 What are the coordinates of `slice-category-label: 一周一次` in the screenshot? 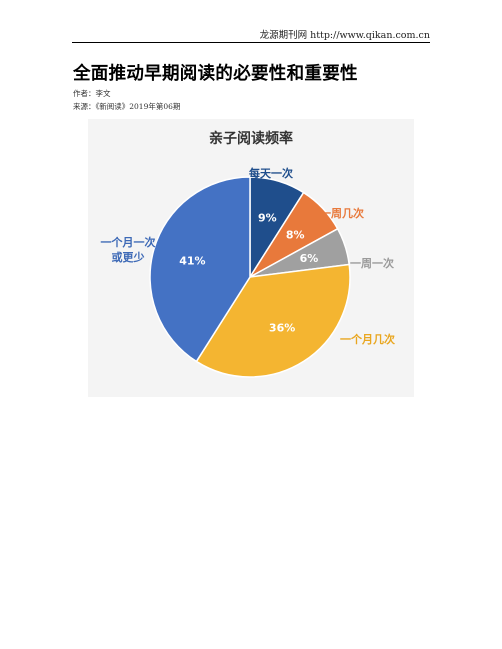 It's located at (372, 263).